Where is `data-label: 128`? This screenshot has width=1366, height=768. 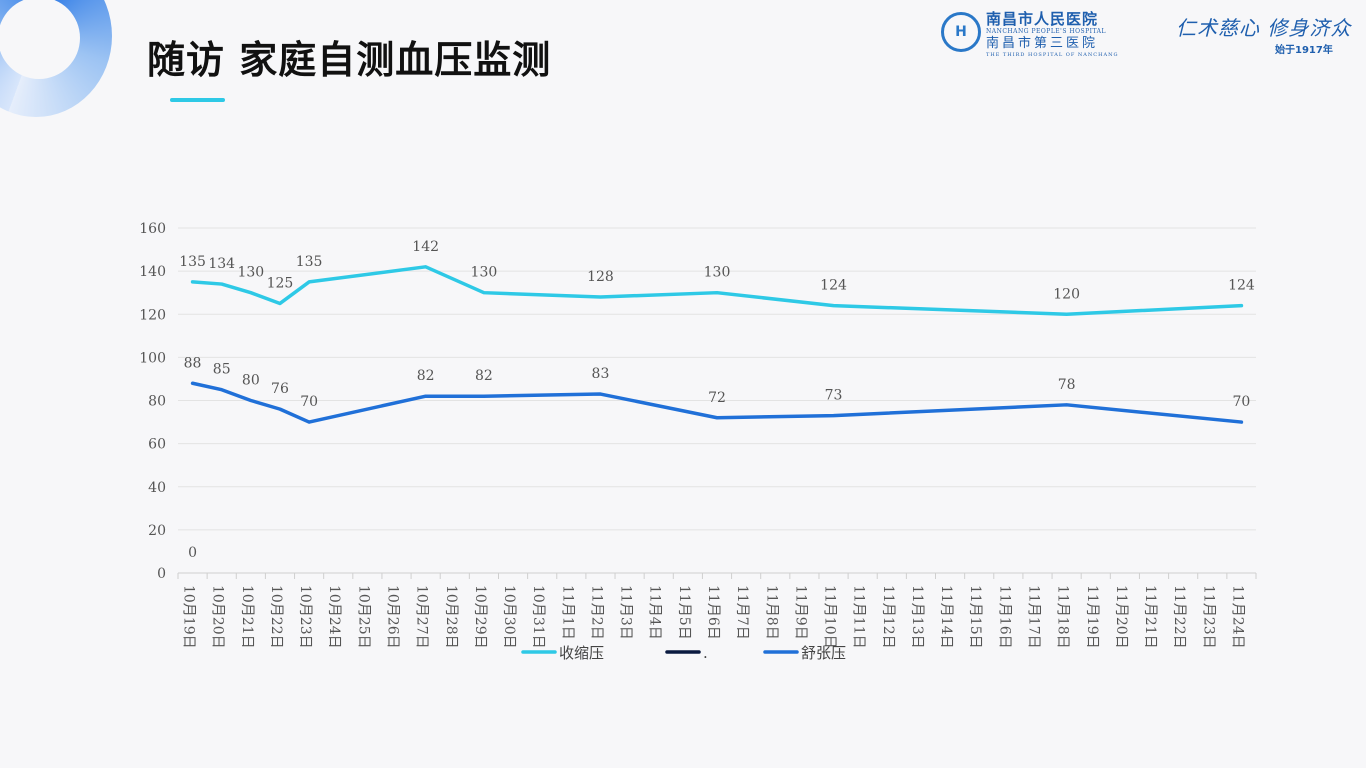
data-label: 128 is located at coordinates (600, 277).